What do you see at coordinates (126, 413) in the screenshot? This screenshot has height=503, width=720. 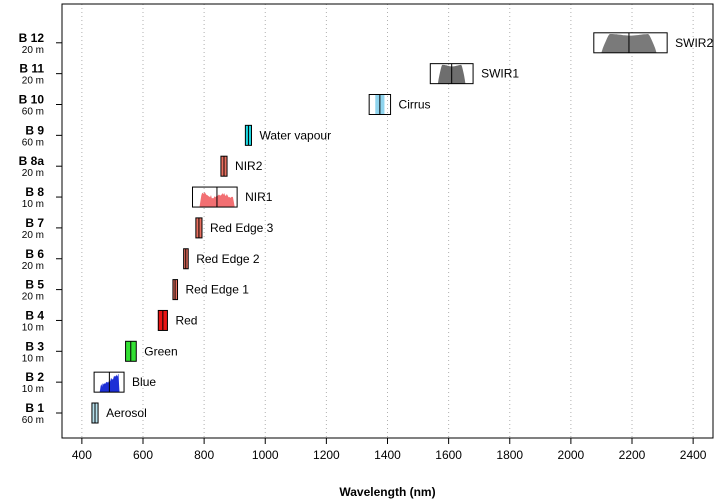 I see `band-name-label: Aerosol` at bounding box center [126, 413].